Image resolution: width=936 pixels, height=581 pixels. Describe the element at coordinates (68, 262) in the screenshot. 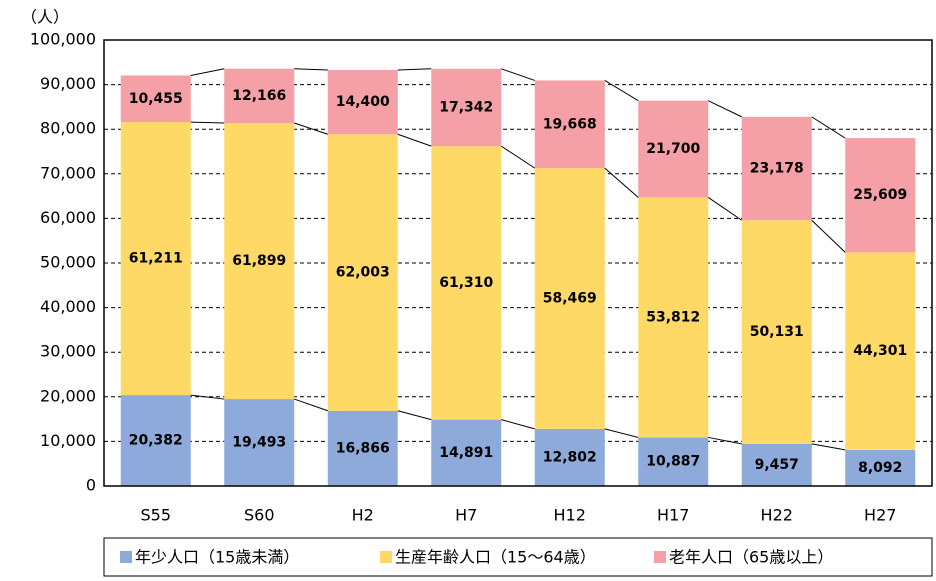

I see `y-tick-label: 50,000` at that location.